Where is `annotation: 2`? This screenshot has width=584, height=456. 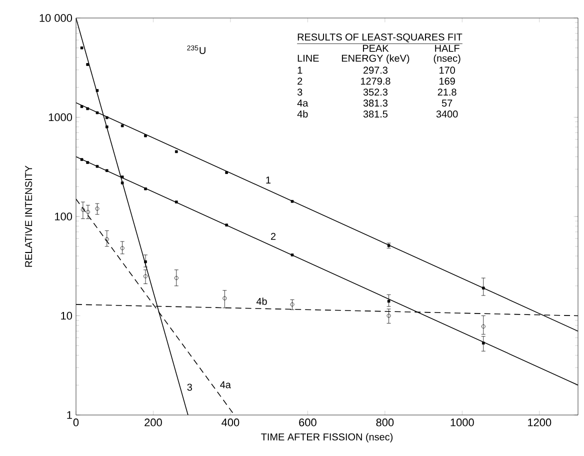 annotation: 2 is located at coordinates (300, 81).